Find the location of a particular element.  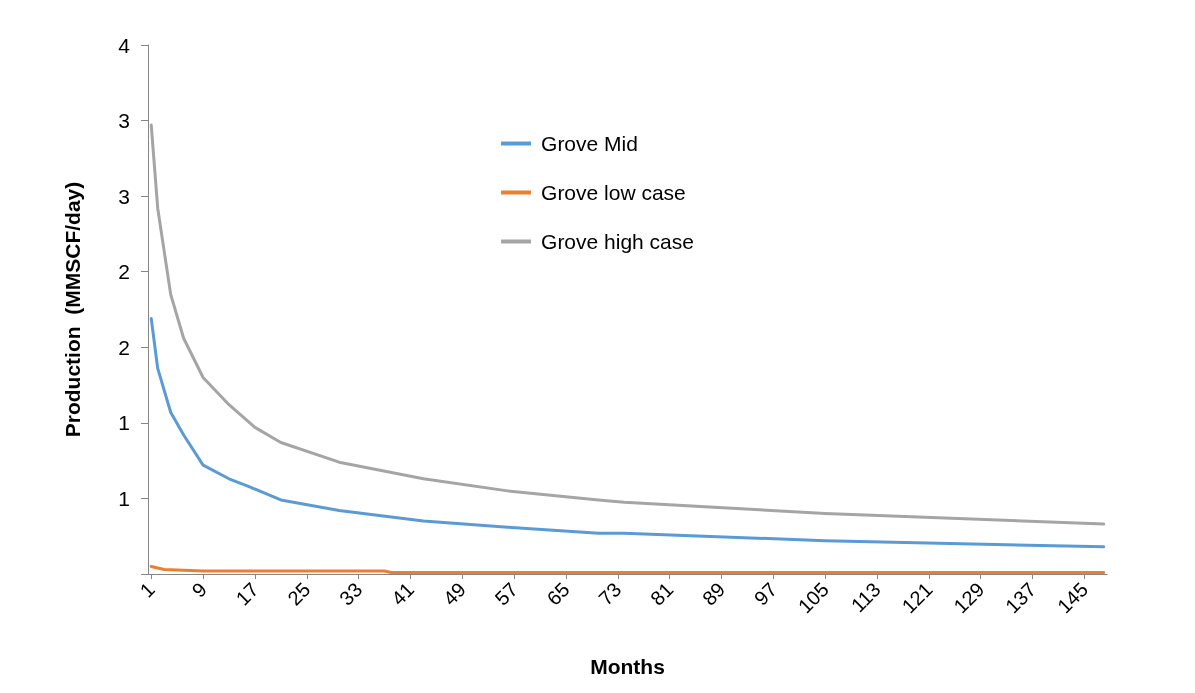

x-tick-label: 41 is located at coordinates (402, 594).